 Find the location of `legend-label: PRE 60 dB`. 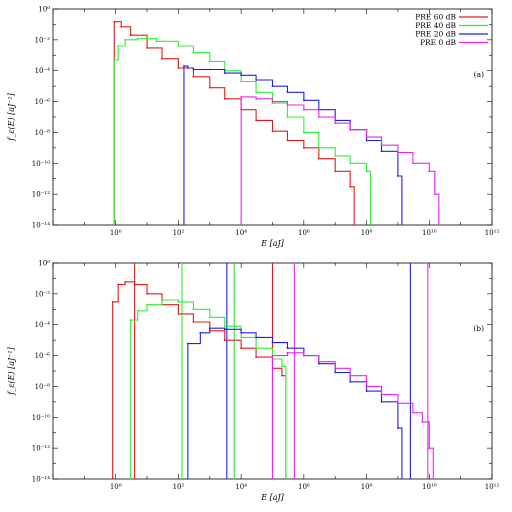

legend-label: PRE 60 dB is located at coordinates (435, 17).